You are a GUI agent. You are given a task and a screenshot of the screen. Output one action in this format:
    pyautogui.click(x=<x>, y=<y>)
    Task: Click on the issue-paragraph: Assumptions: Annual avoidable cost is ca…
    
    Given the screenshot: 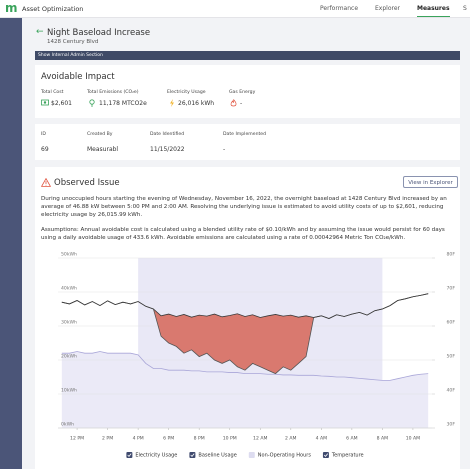 What is the action you would take?
    pyautogui.click(x=243, y=234)
    